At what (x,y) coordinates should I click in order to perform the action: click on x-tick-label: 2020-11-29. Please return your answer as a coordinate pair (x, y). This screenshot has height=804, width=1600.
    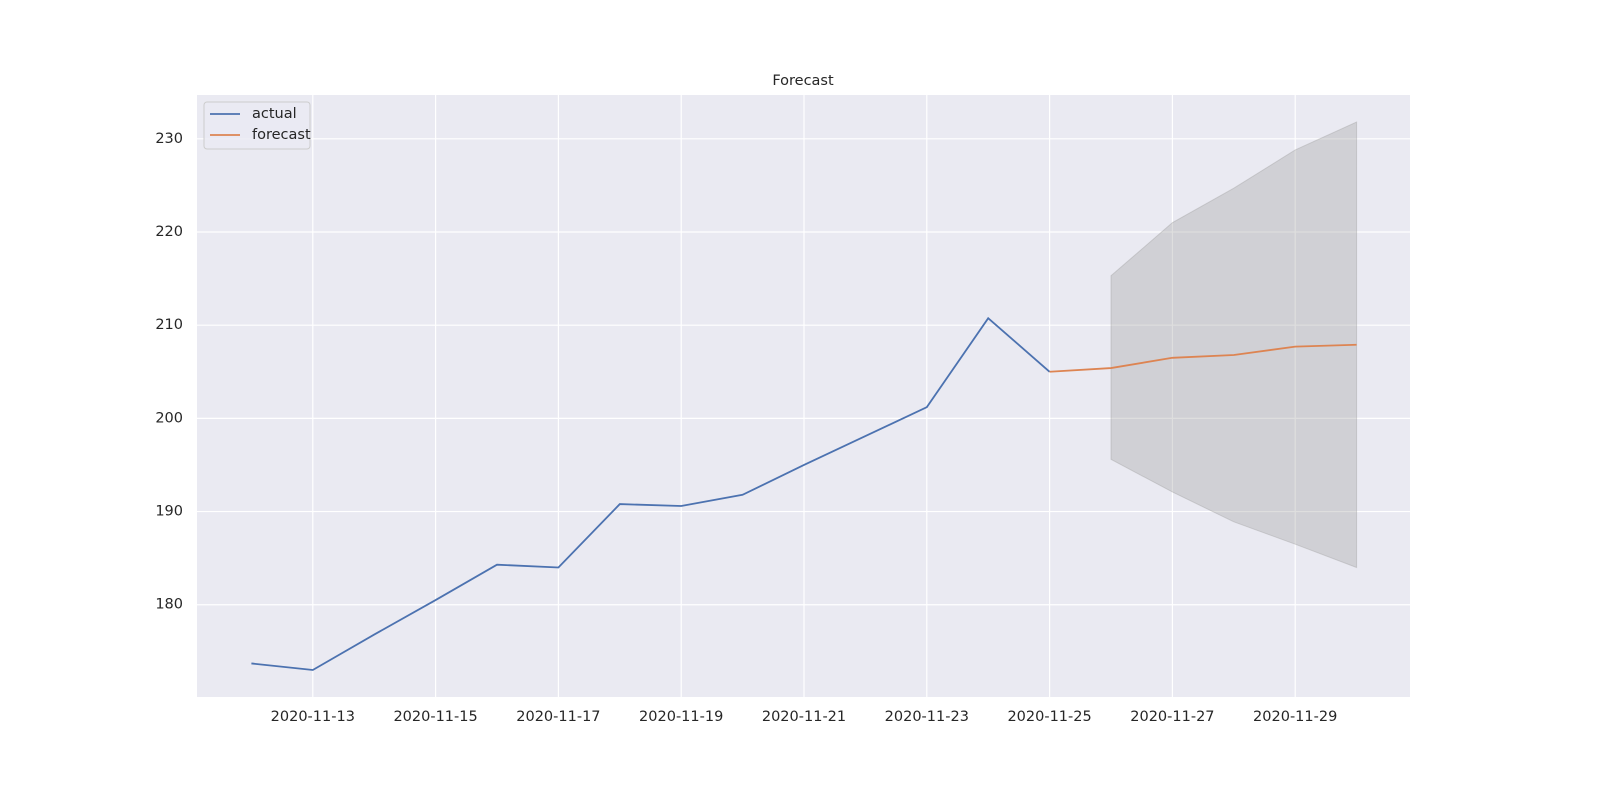
    Looking at the image, I should click on (1295, 717).